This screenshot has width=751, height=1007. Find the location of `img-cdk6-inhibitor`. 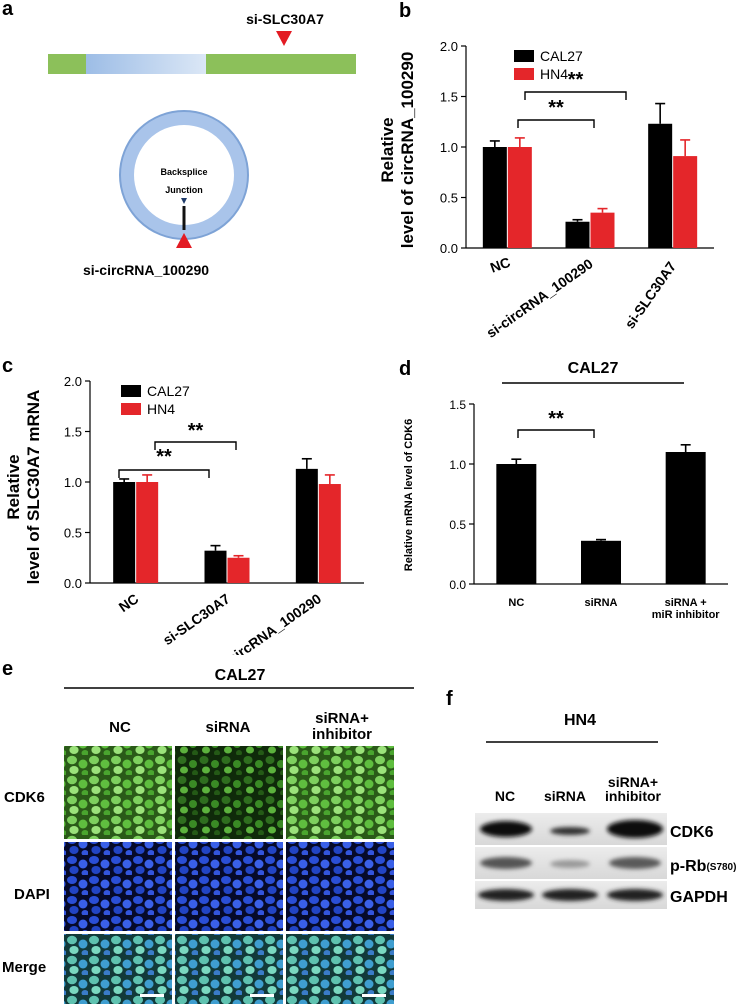

img-cdk6-inhibitor is located at coordinates (340, 792).